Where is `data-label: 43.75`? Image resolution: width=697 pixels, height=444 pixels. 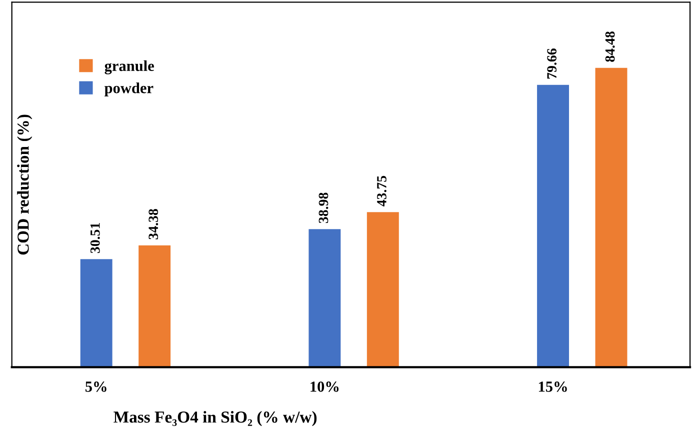
data-label: 43.75 is located at coordinates (381, 191).